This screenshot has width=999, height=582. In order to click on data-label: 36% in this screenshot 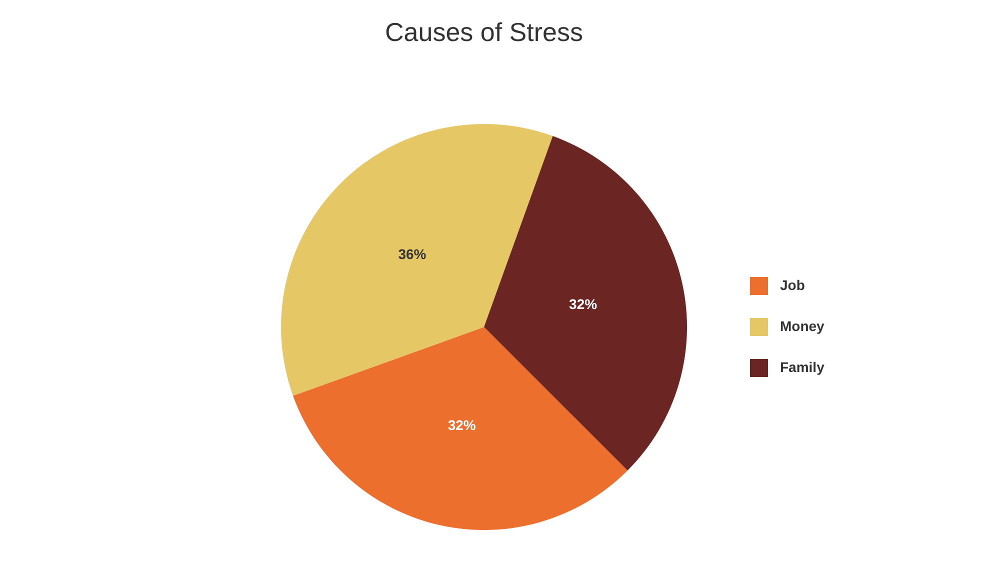, I will do `click(412, 254)`.